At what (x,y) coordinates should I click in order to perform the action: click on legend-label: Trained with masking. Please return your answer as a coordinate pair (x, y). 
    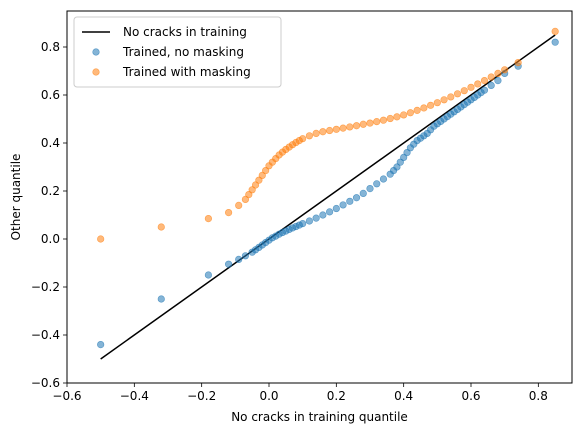
    Looking at the image, I should click on (186, 72).